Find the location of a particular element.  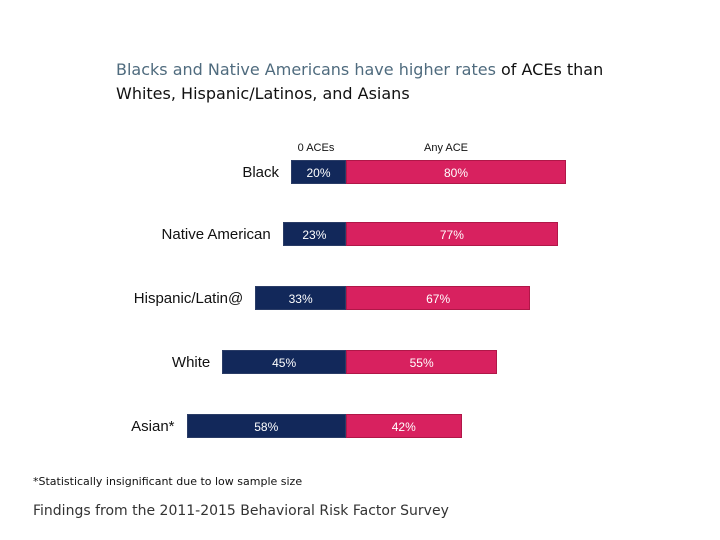

bar-zero-aces: 58% is located at coordinates (266, 426).